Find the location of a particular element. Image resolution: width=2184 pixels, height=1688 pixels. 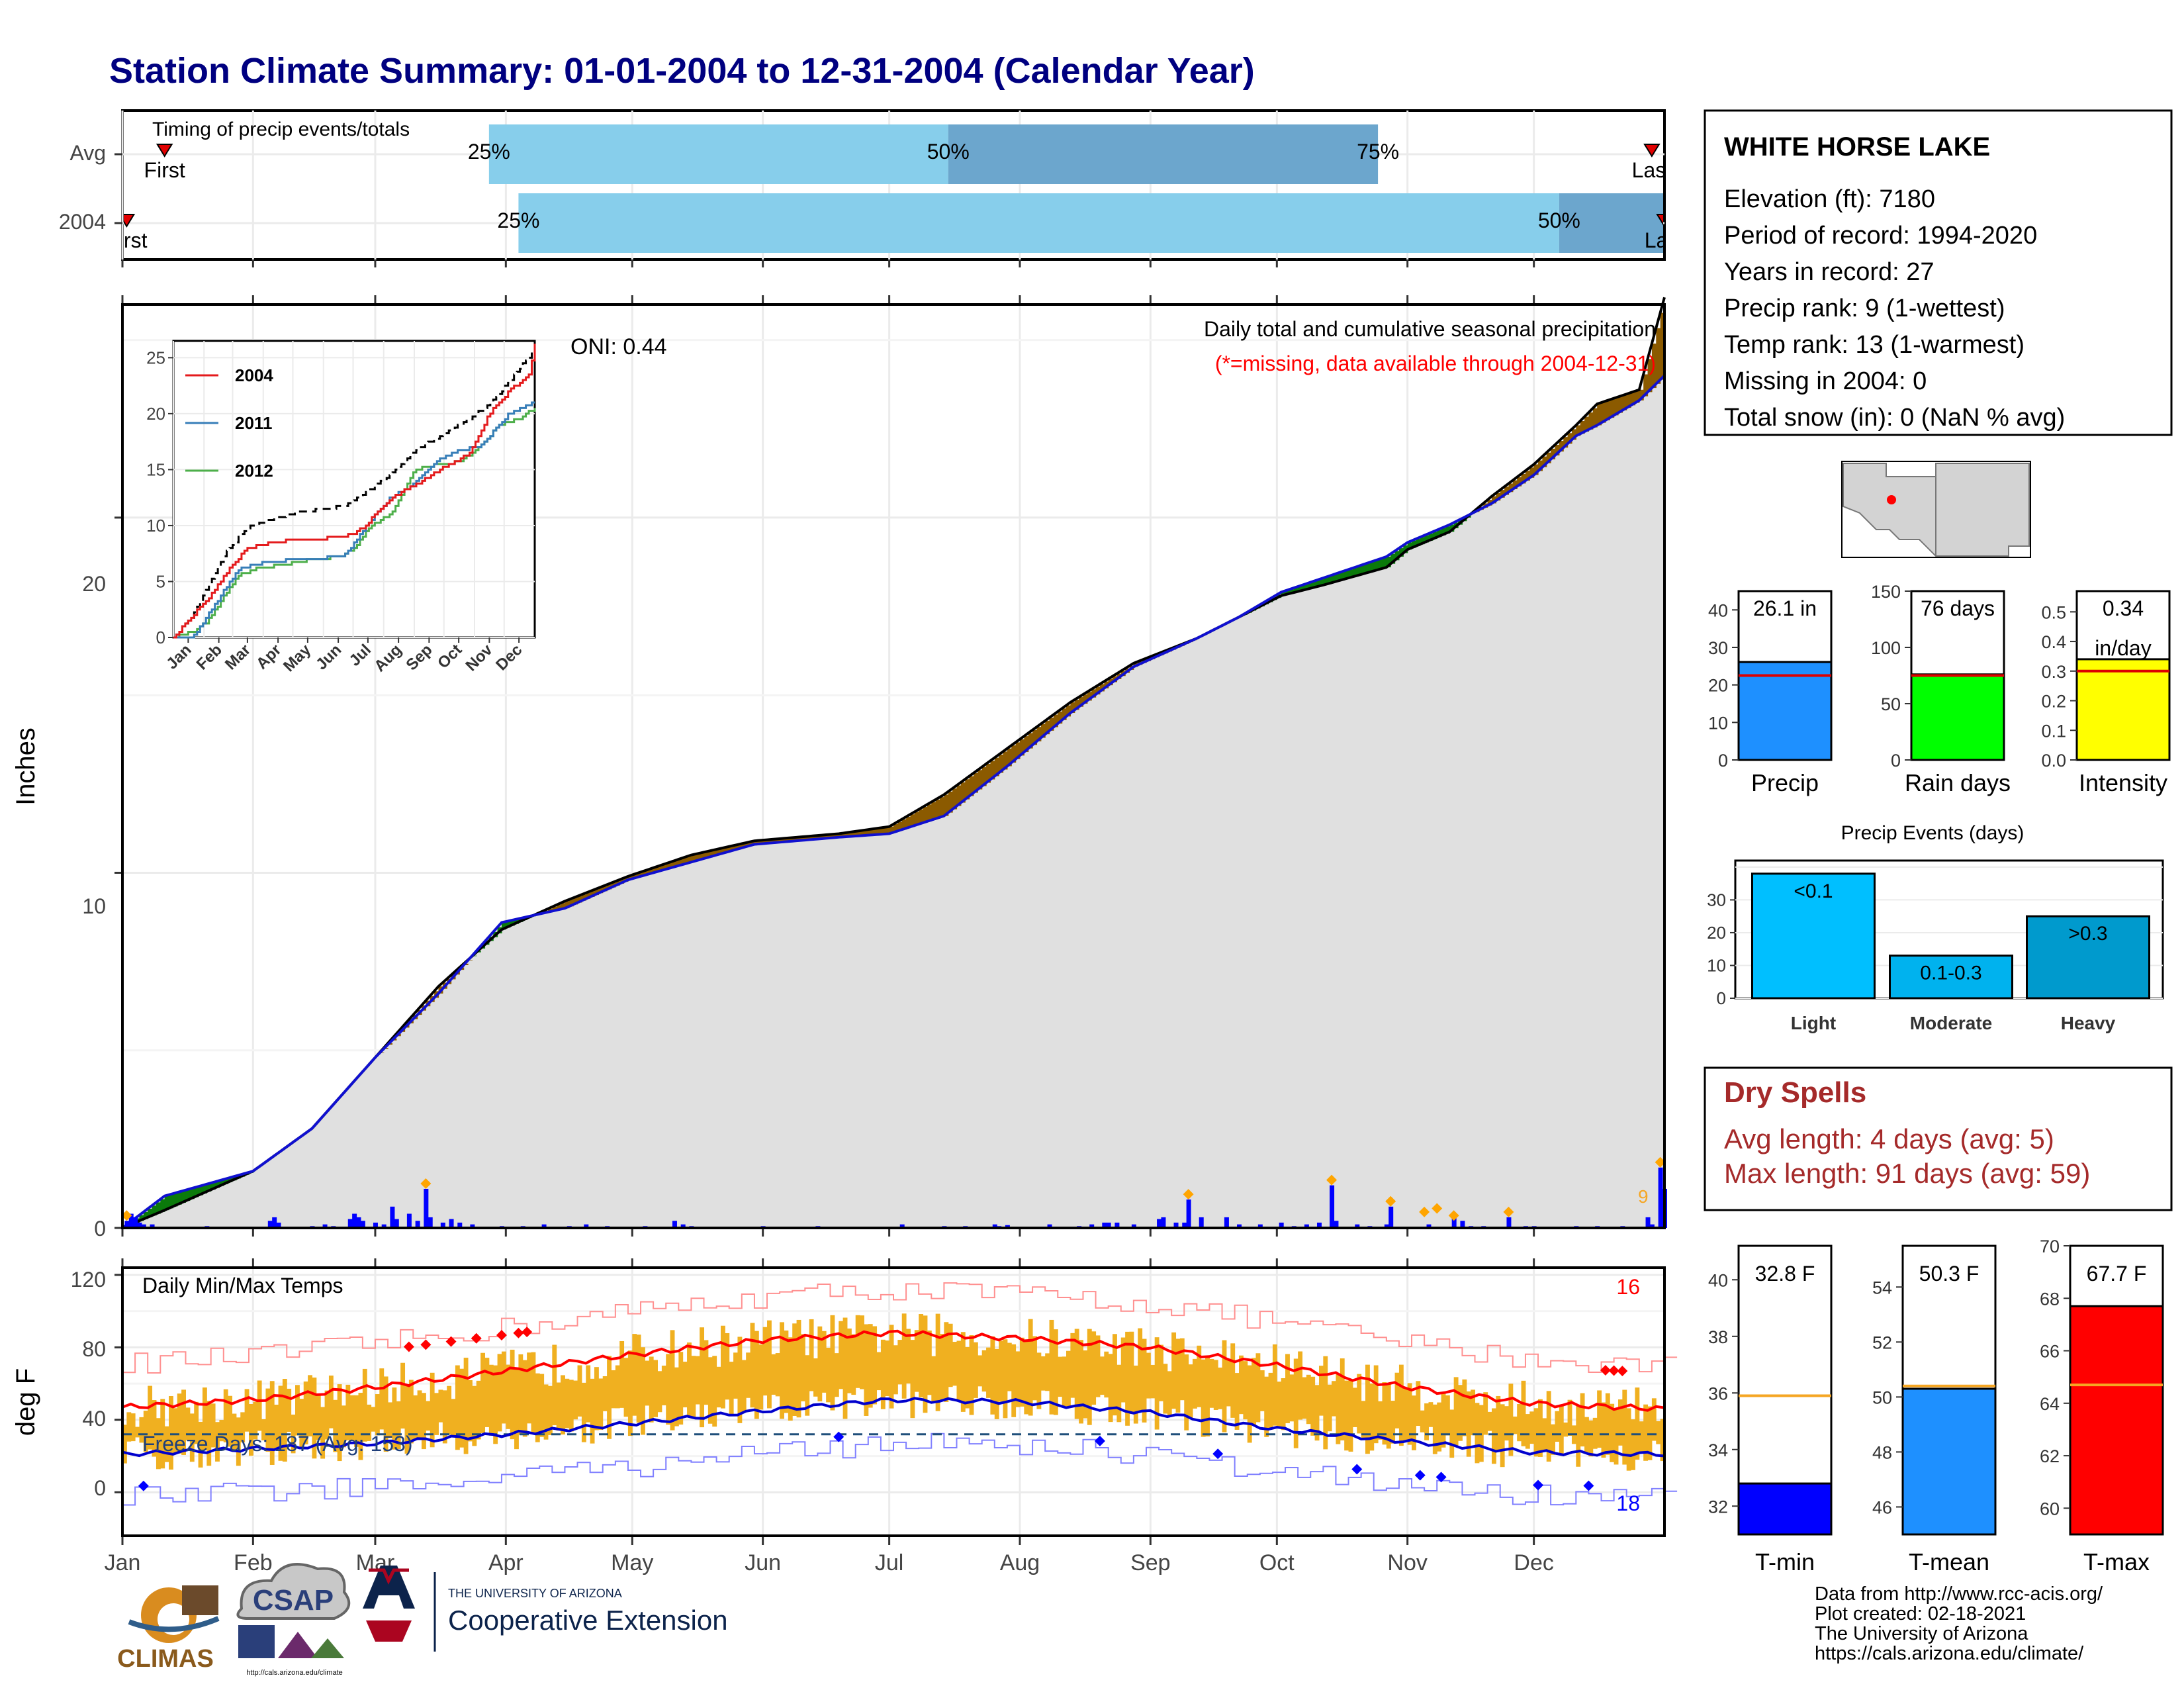

mini-bar-chart-precip: 0 10 20 30 40 26.1 in Precip is located at coordinates (1770, 693).